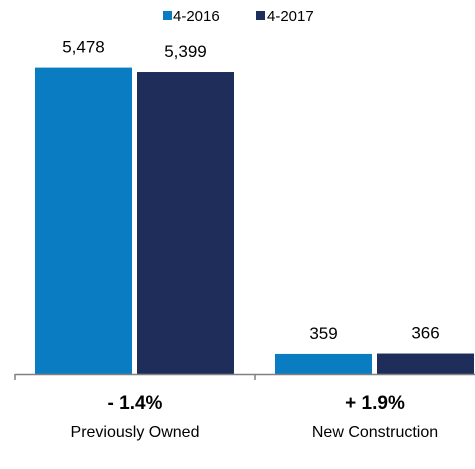 The width and height of the screenshot is (475, 469). Describe the element at coordinates (425, 333) in the screenshot. I see `value-label-new-construction-4-2017: 366` at that location.